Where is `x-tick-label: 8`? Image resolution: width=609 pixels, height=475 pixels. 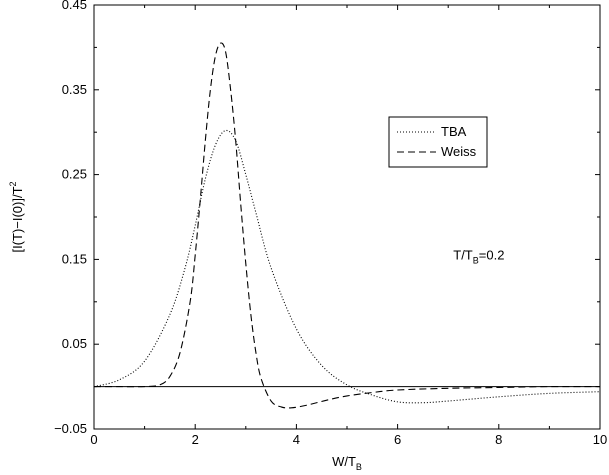
x-tick-label: 8 is located at coordinates (498, 439).